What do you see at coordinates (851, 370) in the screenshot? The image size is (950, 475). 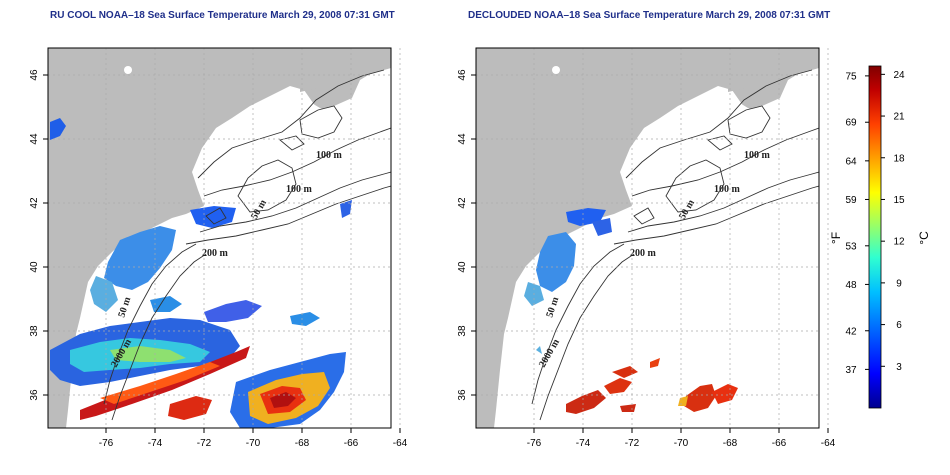 I see `fahrenheit-tick-label: 37` at bounding box center [851, 370].